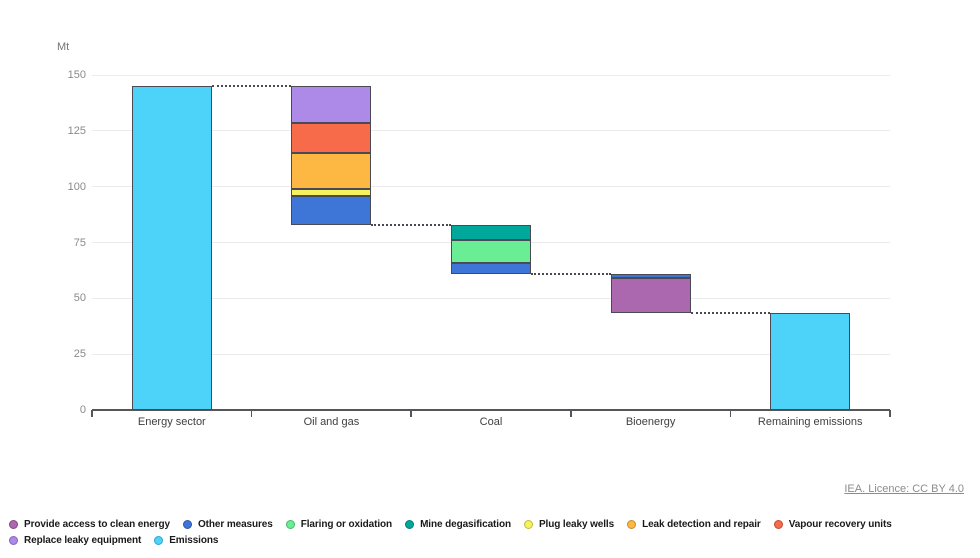 The width and height of the screenshot is (980, 558). I want to click on legend-item-replace_leaky_equipment: Replace leaky equipment, so click(75, 540).